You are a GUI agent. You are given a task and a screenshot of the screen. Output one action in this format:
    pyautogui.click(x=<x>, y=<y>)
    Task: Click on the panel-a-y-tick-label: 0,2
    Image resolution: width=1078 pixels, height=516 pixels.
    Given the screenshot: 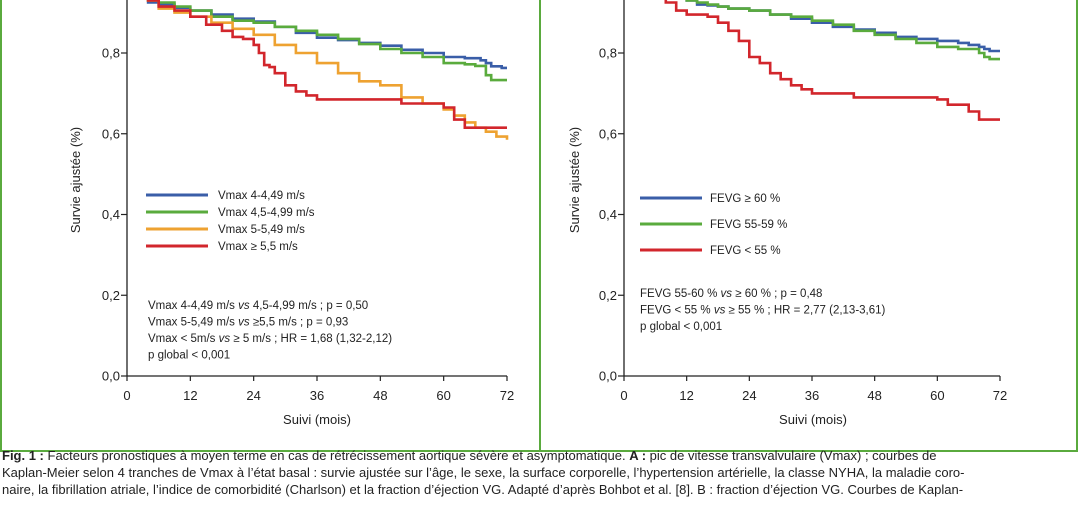 What is the action you would take?
    pyautogui.click(x=111, y=295)
    